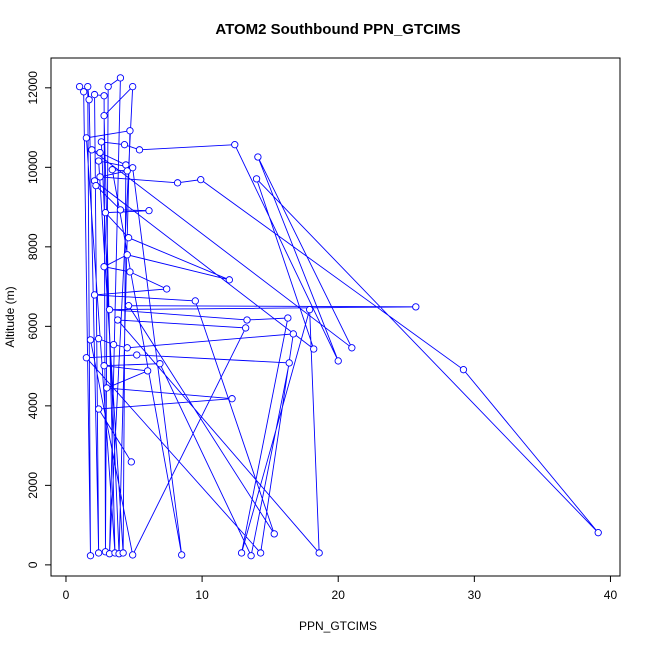  Describe the element at coordinates (33, 405) in the screenshot. I see `y-tick-label: 4000` at that location.